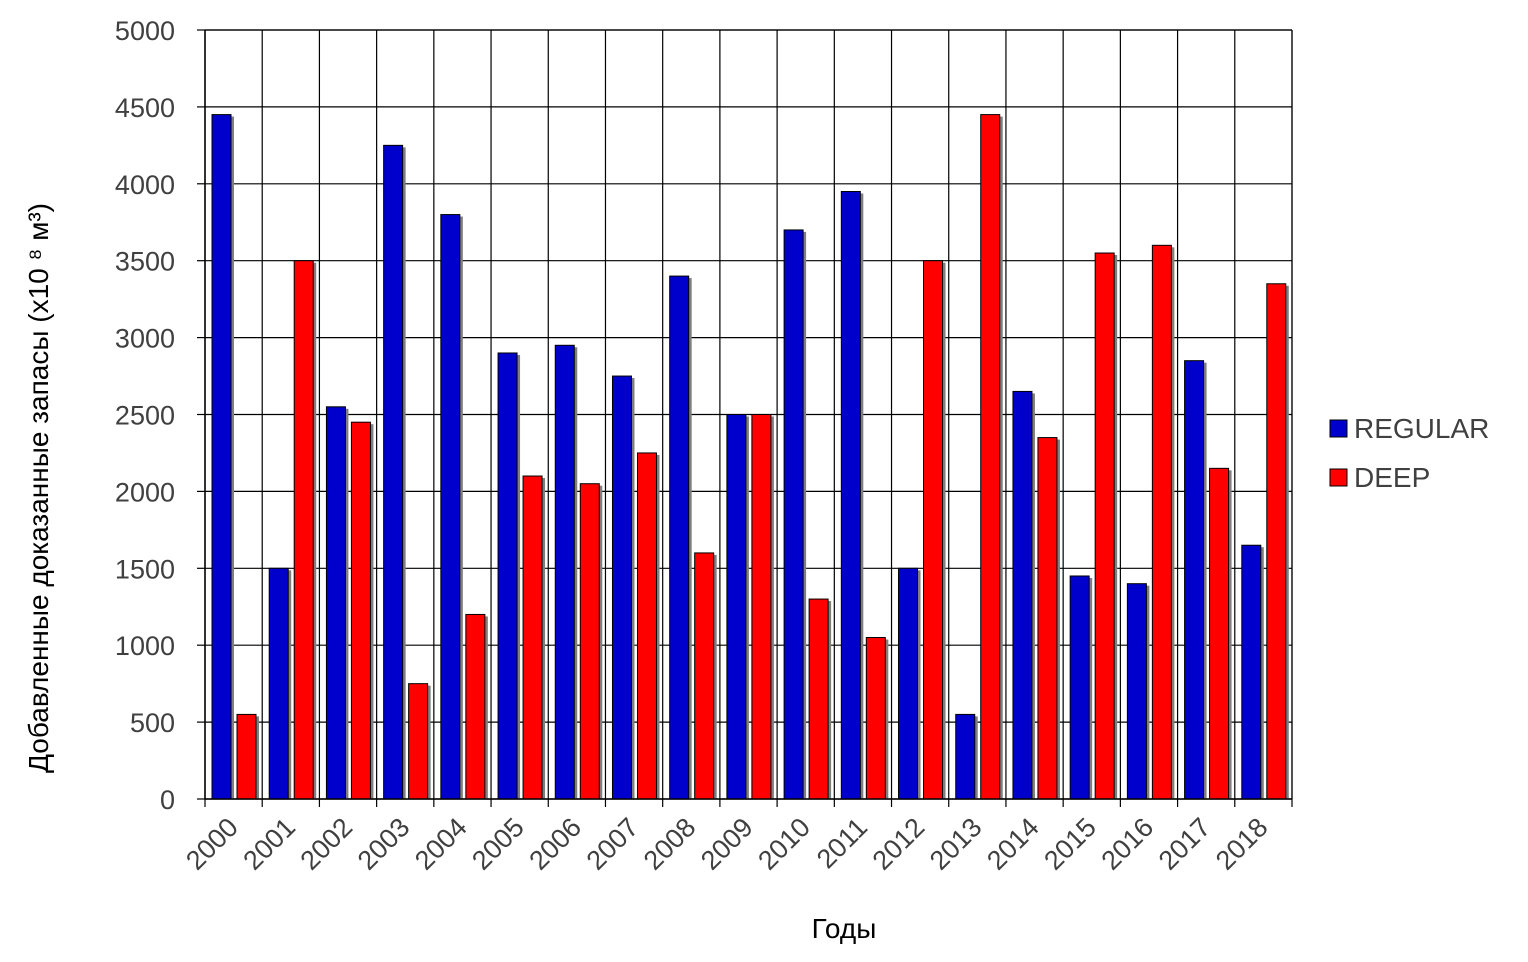 This screenshot has width=1528, height=962. I want to click on bar-regular-2003, so click(393, 472).